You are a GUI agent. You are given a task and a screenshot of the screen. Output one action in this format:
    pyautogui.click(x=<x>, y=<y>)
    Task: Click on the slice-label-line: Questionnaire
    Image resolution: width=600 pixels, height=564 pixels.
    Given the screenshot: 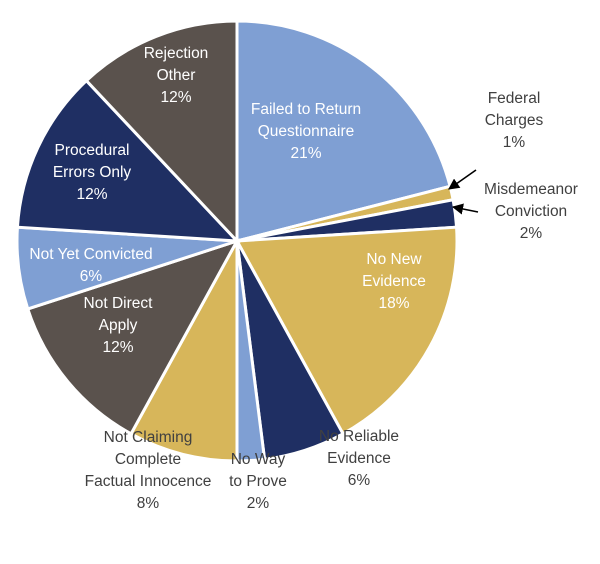 What is the action you would take?
    pyautogui.click(x=306, y=131)
    